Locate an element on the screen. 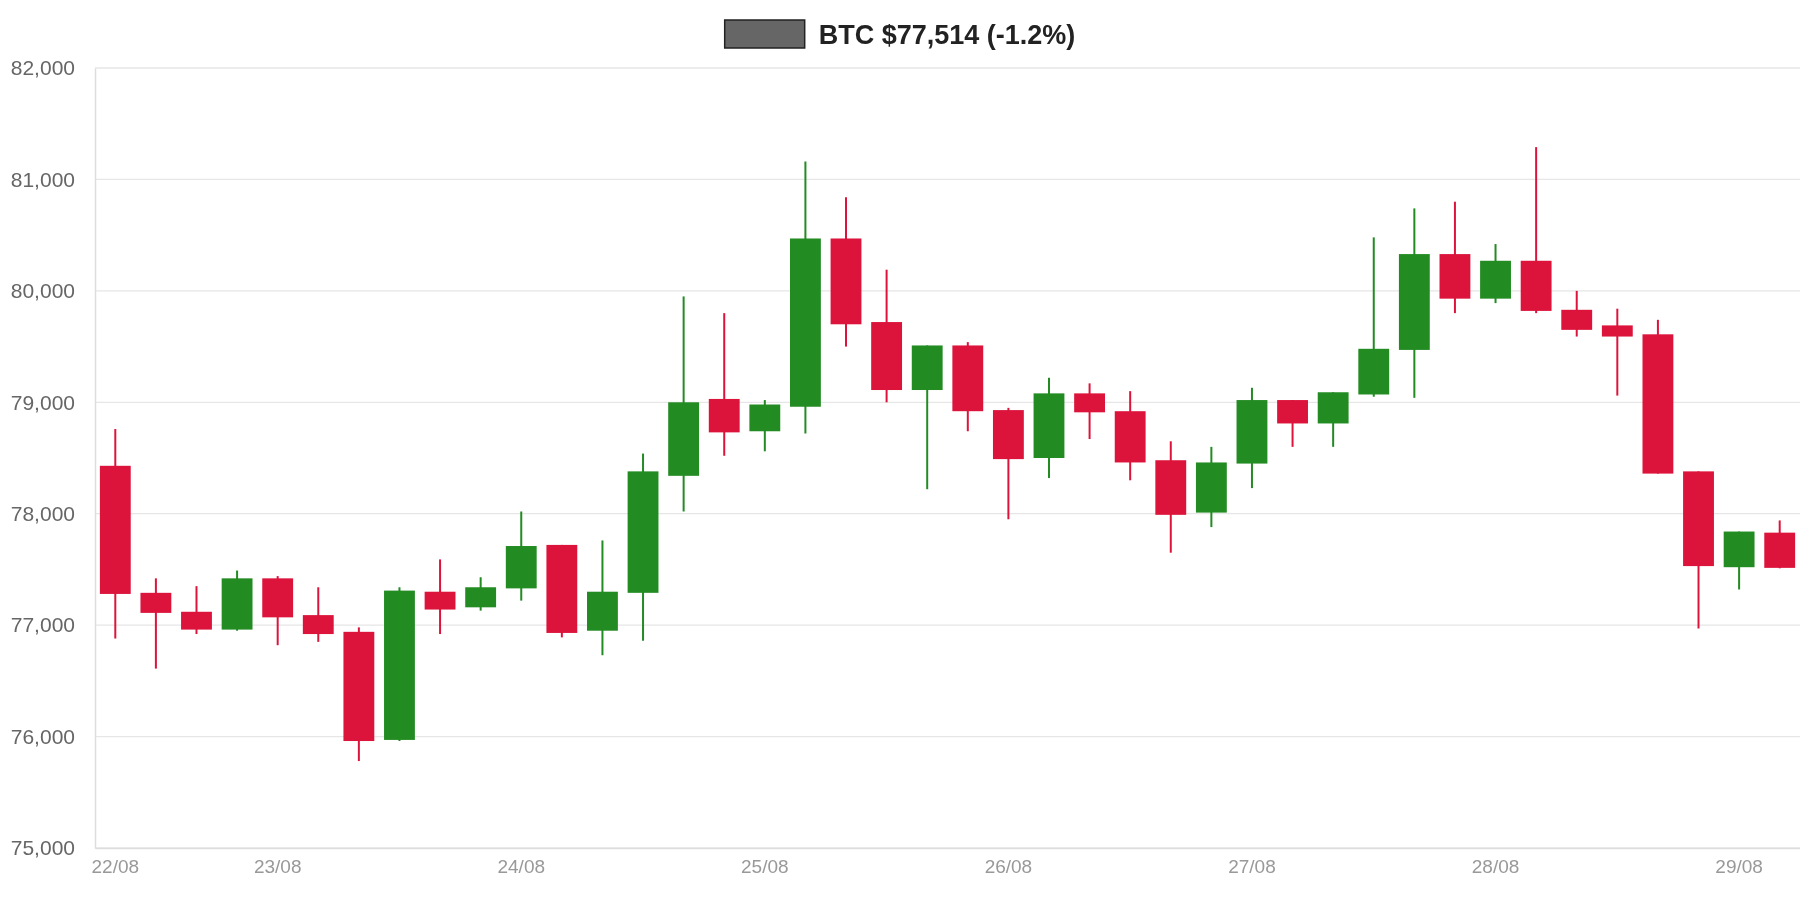  x-tick-label: 25/08 is located at coordinates (765, 867).